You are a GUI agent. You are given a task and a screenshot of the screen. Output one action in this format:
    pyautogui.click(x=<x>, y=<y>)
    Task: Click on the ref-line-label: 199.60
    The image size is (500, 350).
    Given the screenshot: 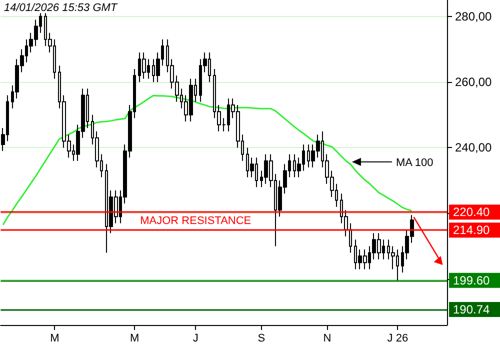 What is the action you would take?
    pyautogui.click(x=471, y=280)
    